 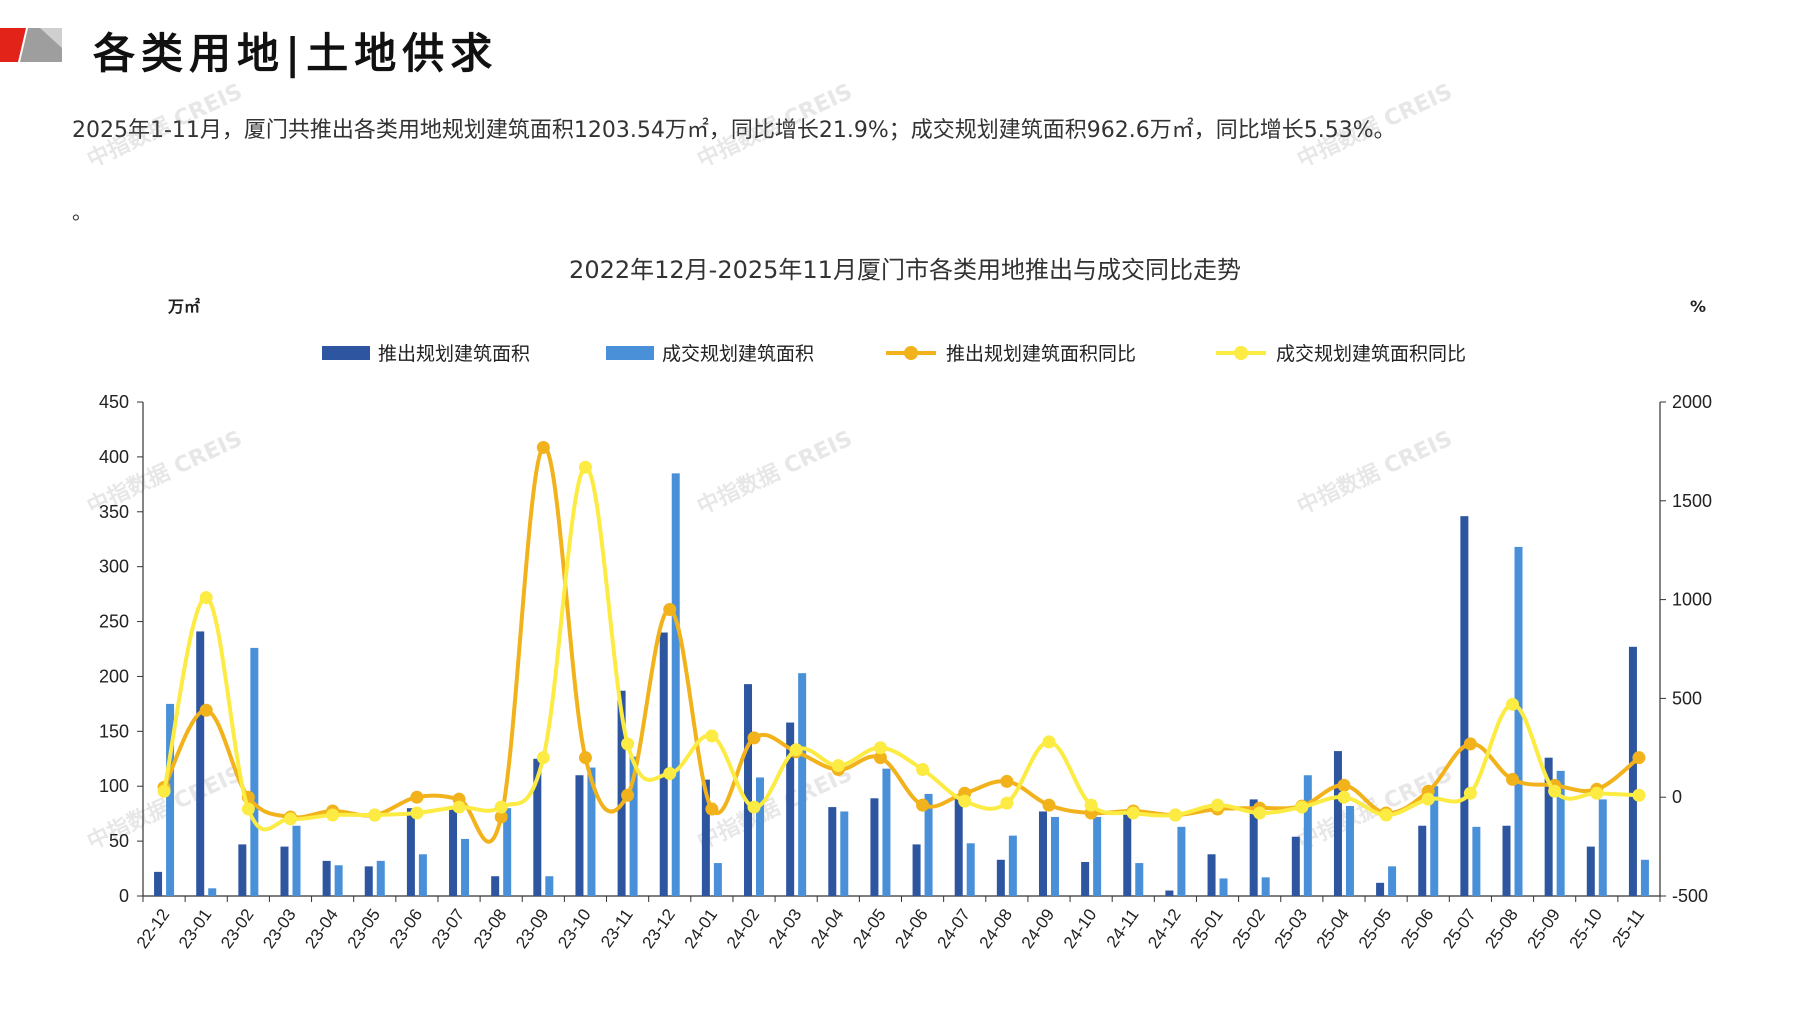 What do you see at coordinates (114, 402) in the screenshot?
I see `left-tick-label: 450` at bounding box center [114, 402].